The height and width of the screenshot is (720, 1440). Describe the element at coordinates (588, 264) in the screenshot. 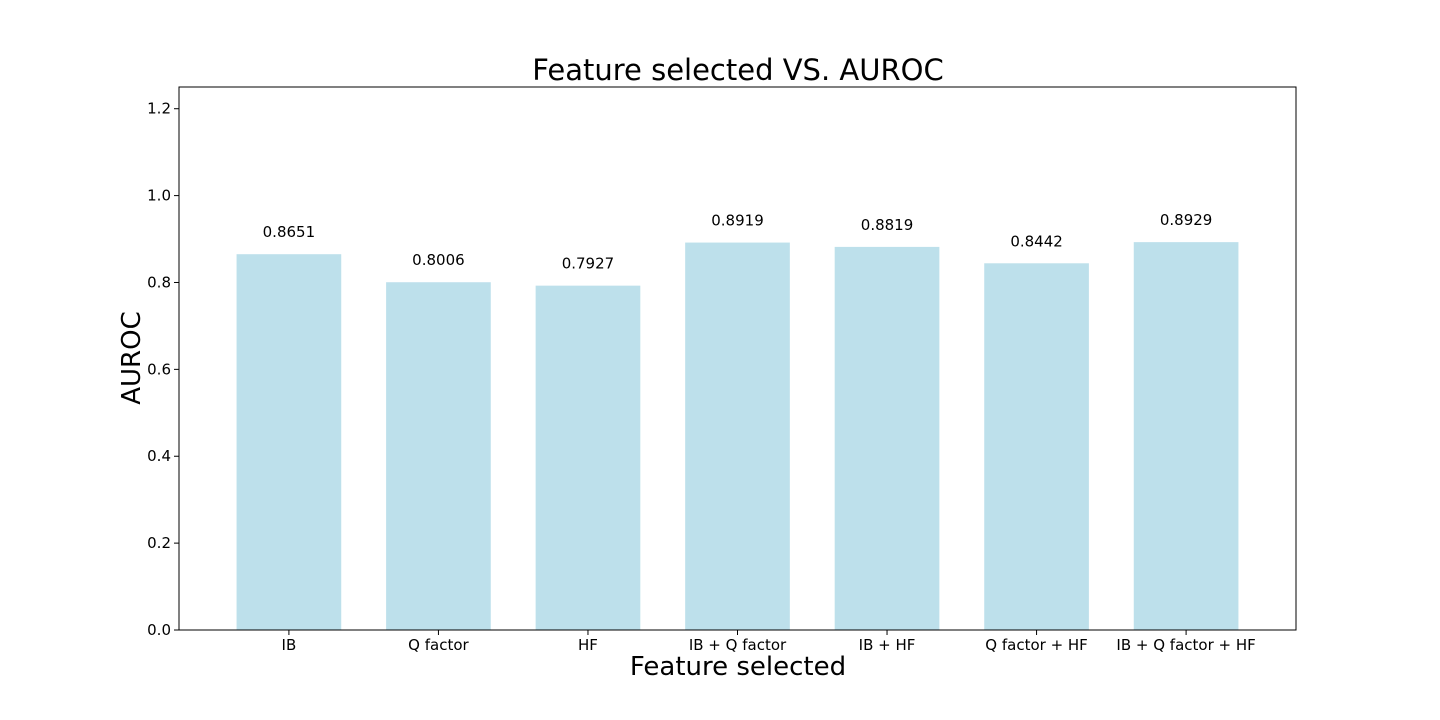

I see `value-label-3: 0.7927` at that location.